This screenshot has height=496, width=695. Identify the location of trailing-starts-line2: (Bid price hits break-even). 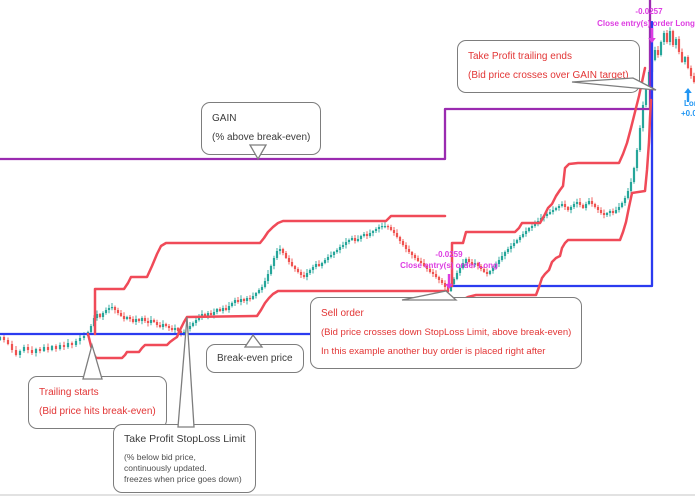
(97, 411).